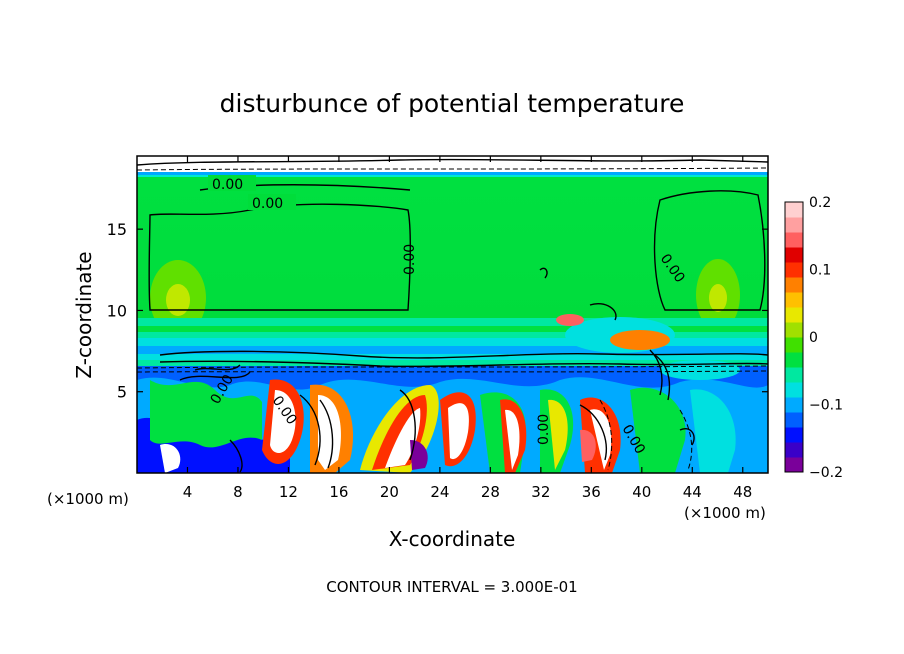  I want to click on y-axis-label: Z-coordinate, so click(84, 314).